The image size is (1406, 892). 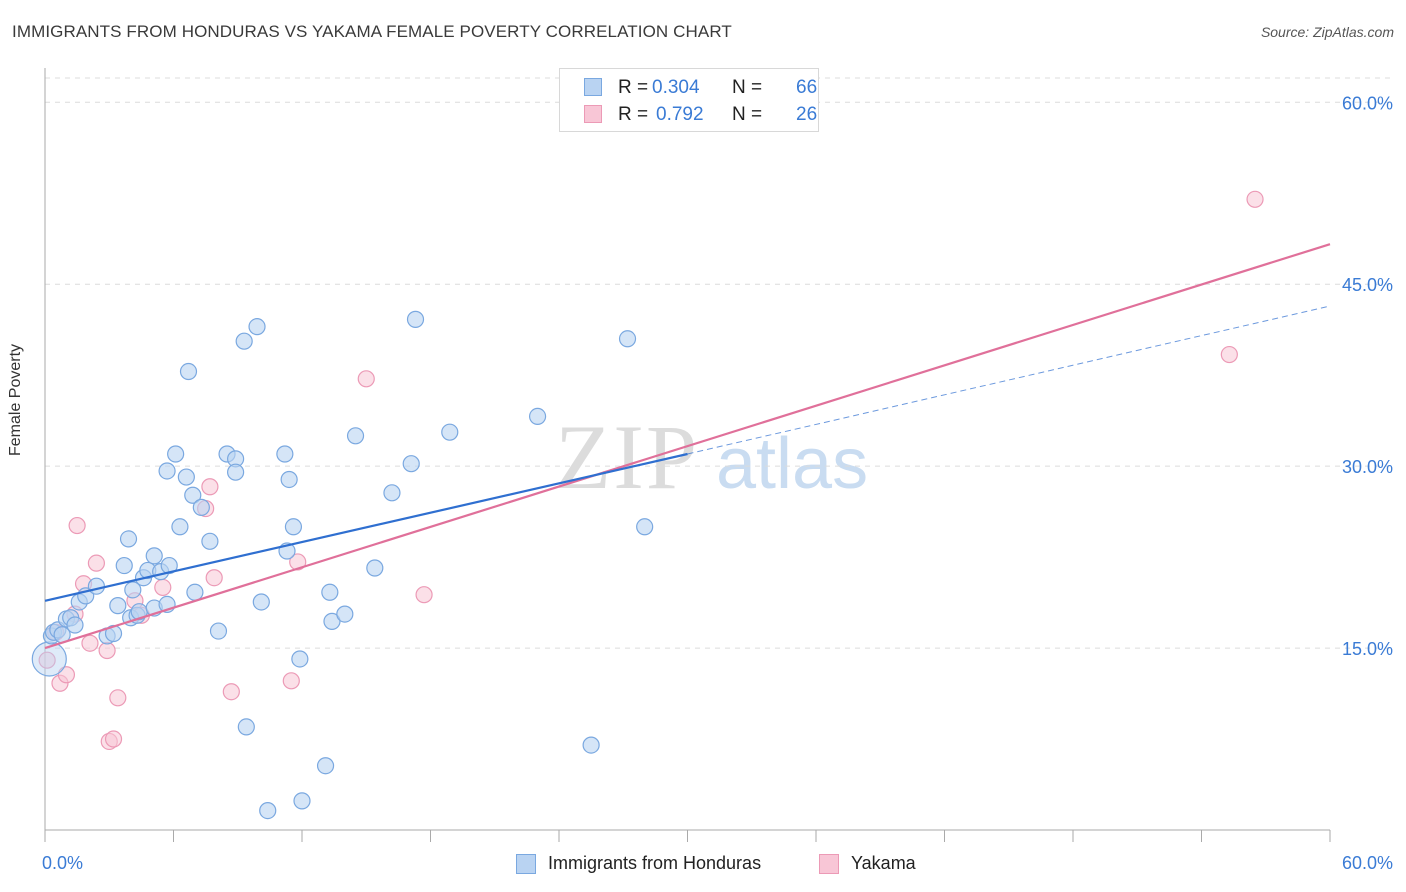 What do you see at coordinates (1367, 103) in the screenshot?
I see `y-tick-label: 60.0%` at bounding box center [1367, 103].